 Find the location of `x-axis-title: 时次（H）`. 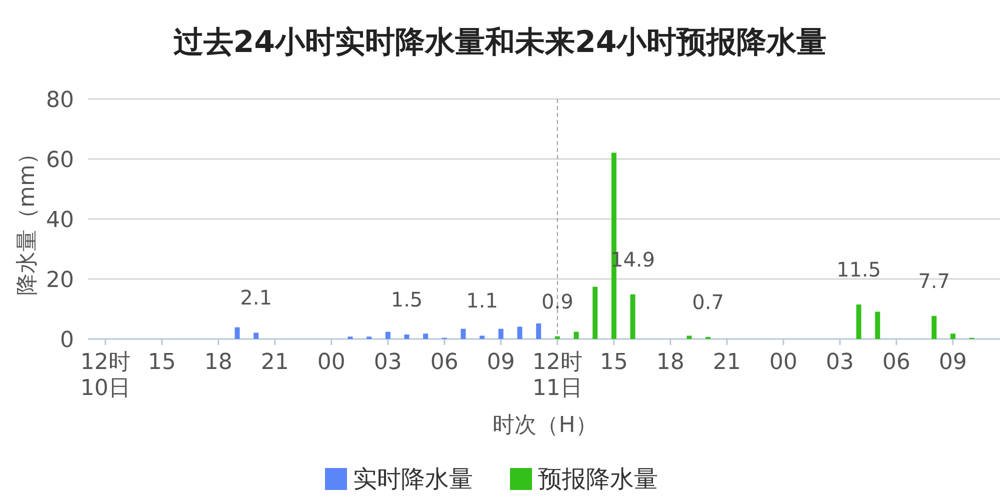

x-axis-title: 时次（H） is located at coordinates (545, 425).